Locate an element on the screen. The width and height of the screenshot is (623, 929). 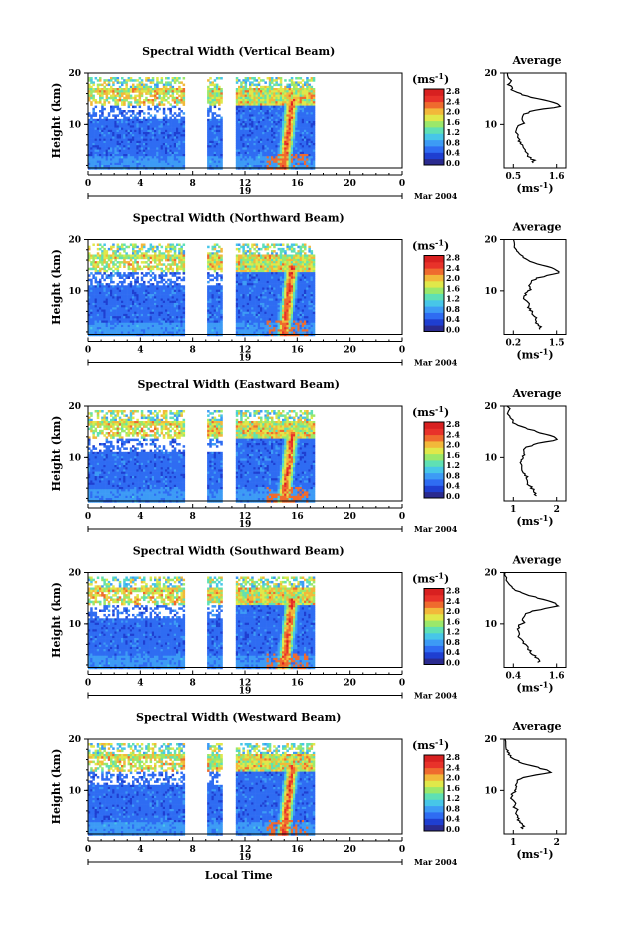
colorbar-tick-label: 0.4 is located at coordinates (453, 153).